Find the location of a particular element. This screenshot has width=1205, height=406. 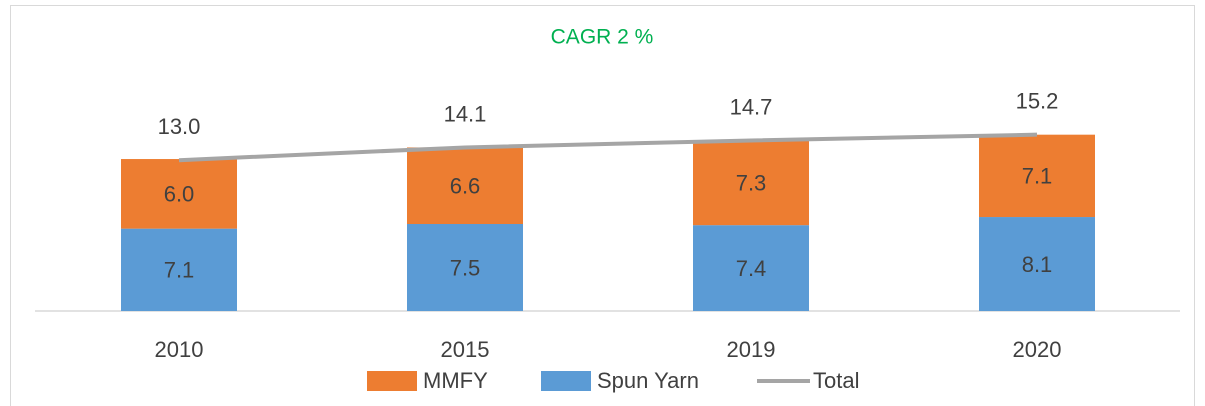

value-label: 7.5 is located at coordinates (465, 267).